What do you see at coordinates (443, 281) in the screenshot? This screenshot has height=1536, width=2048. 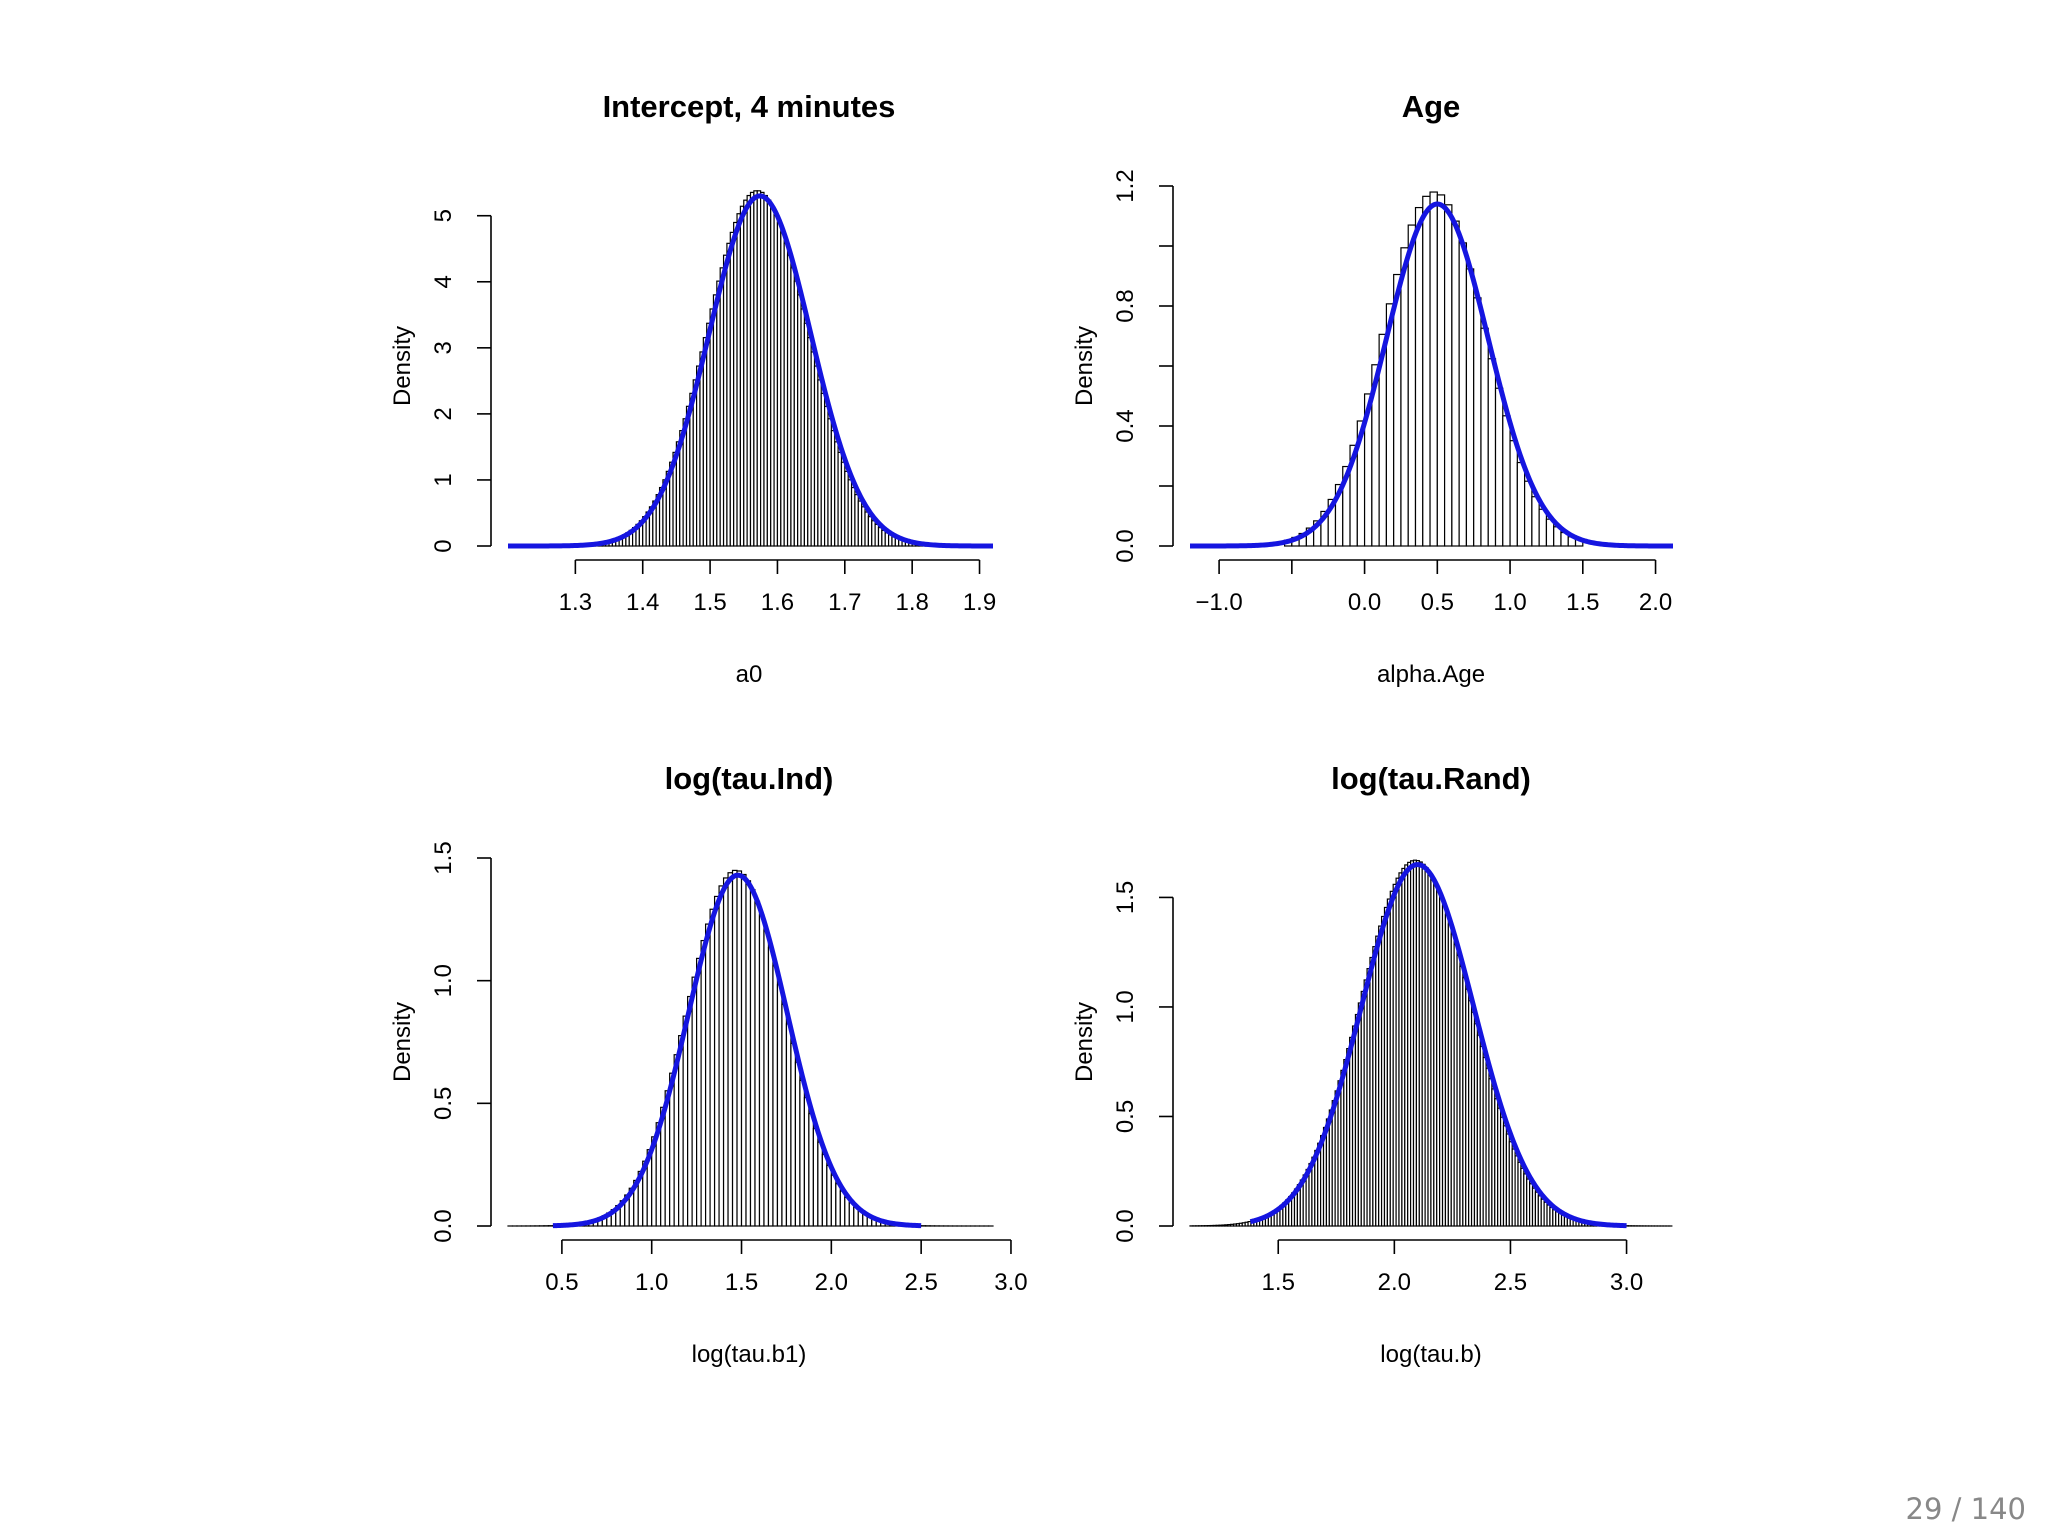 I see `y-tick-label: 4` at bounding box center [443, 281].